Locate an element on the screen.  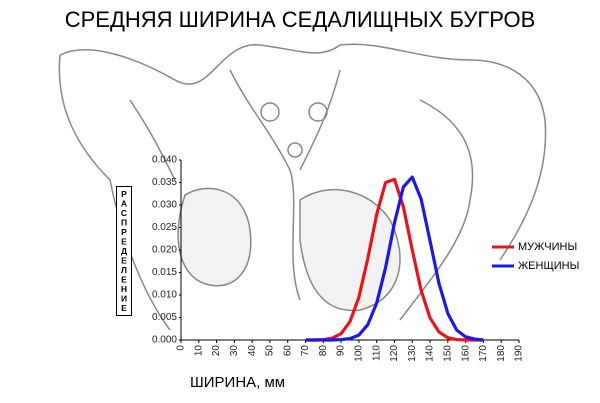
y-tick-label: 0.040 is located at coordinates (164, 160).